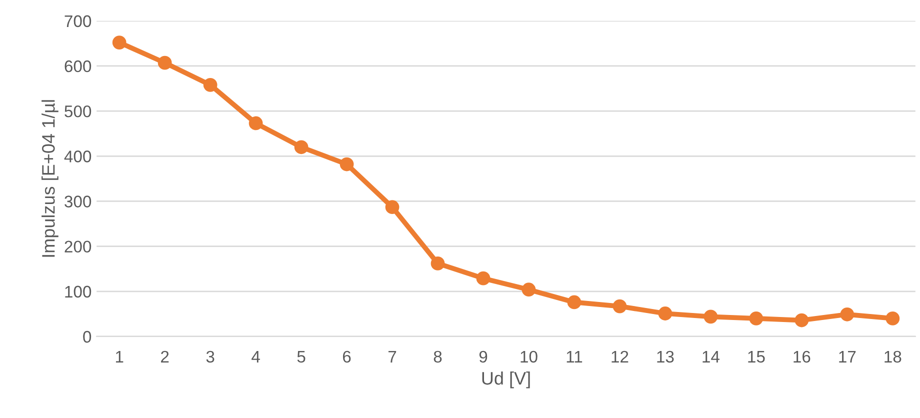 The width and height of the screenshot is (920, 418). I want to click on y-tick-label: 400, so click(78, 156).